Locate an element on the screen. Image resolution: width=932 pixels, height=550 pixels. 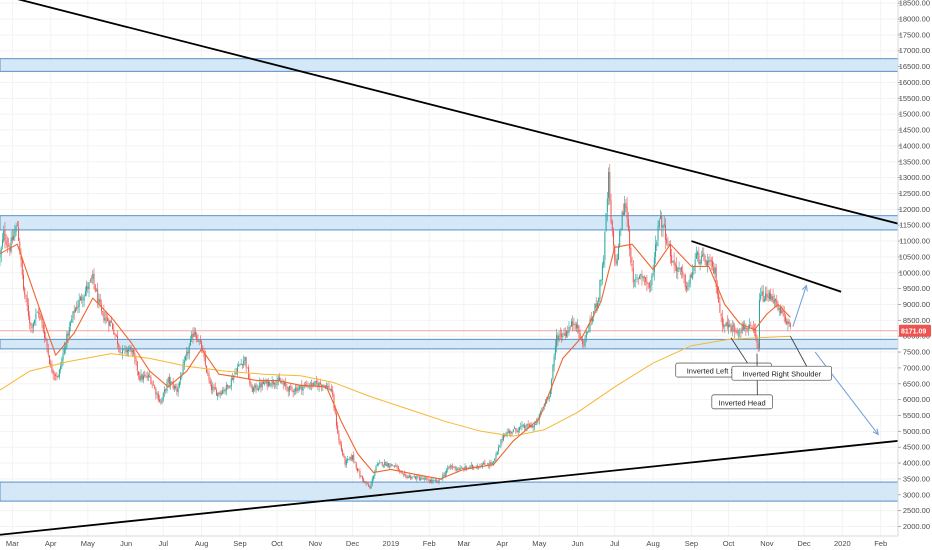
y-tick-label: 10500.00 is located at coordinates (914, 256).